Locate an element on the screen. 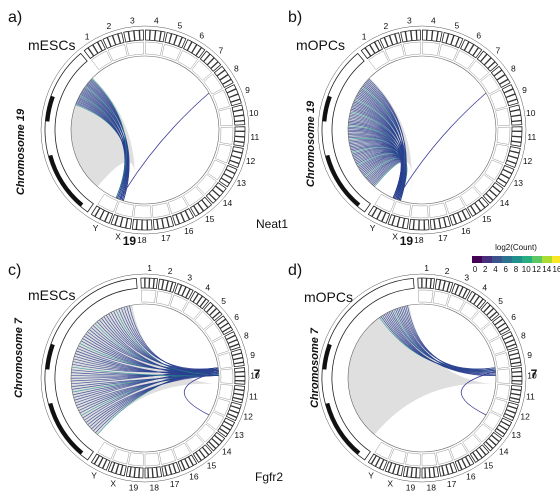  panel-label: d) is located at coordinates (295, 270).